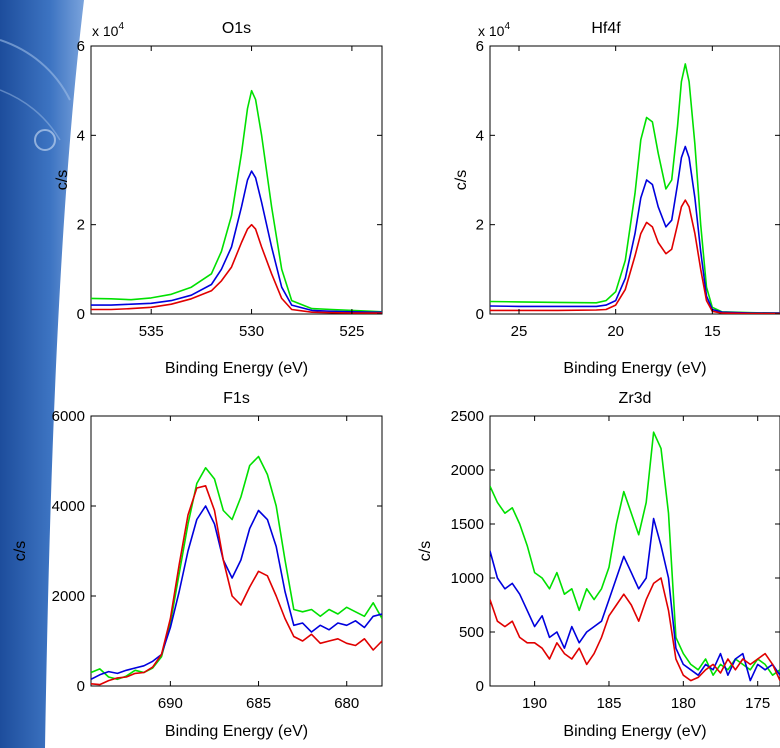  I want to click on x-tick-label: 530, so click(251, 331).